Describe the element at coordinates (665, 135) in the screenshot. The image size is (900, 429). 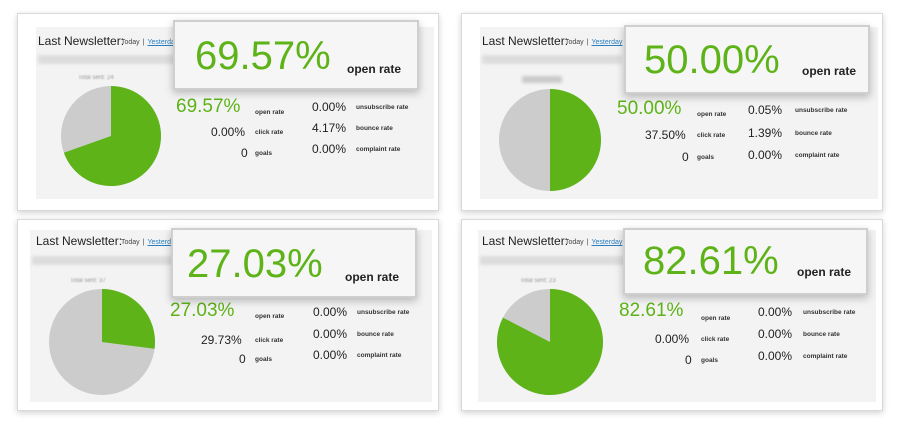
I see `click-rate-value: 37.50%` at that location.